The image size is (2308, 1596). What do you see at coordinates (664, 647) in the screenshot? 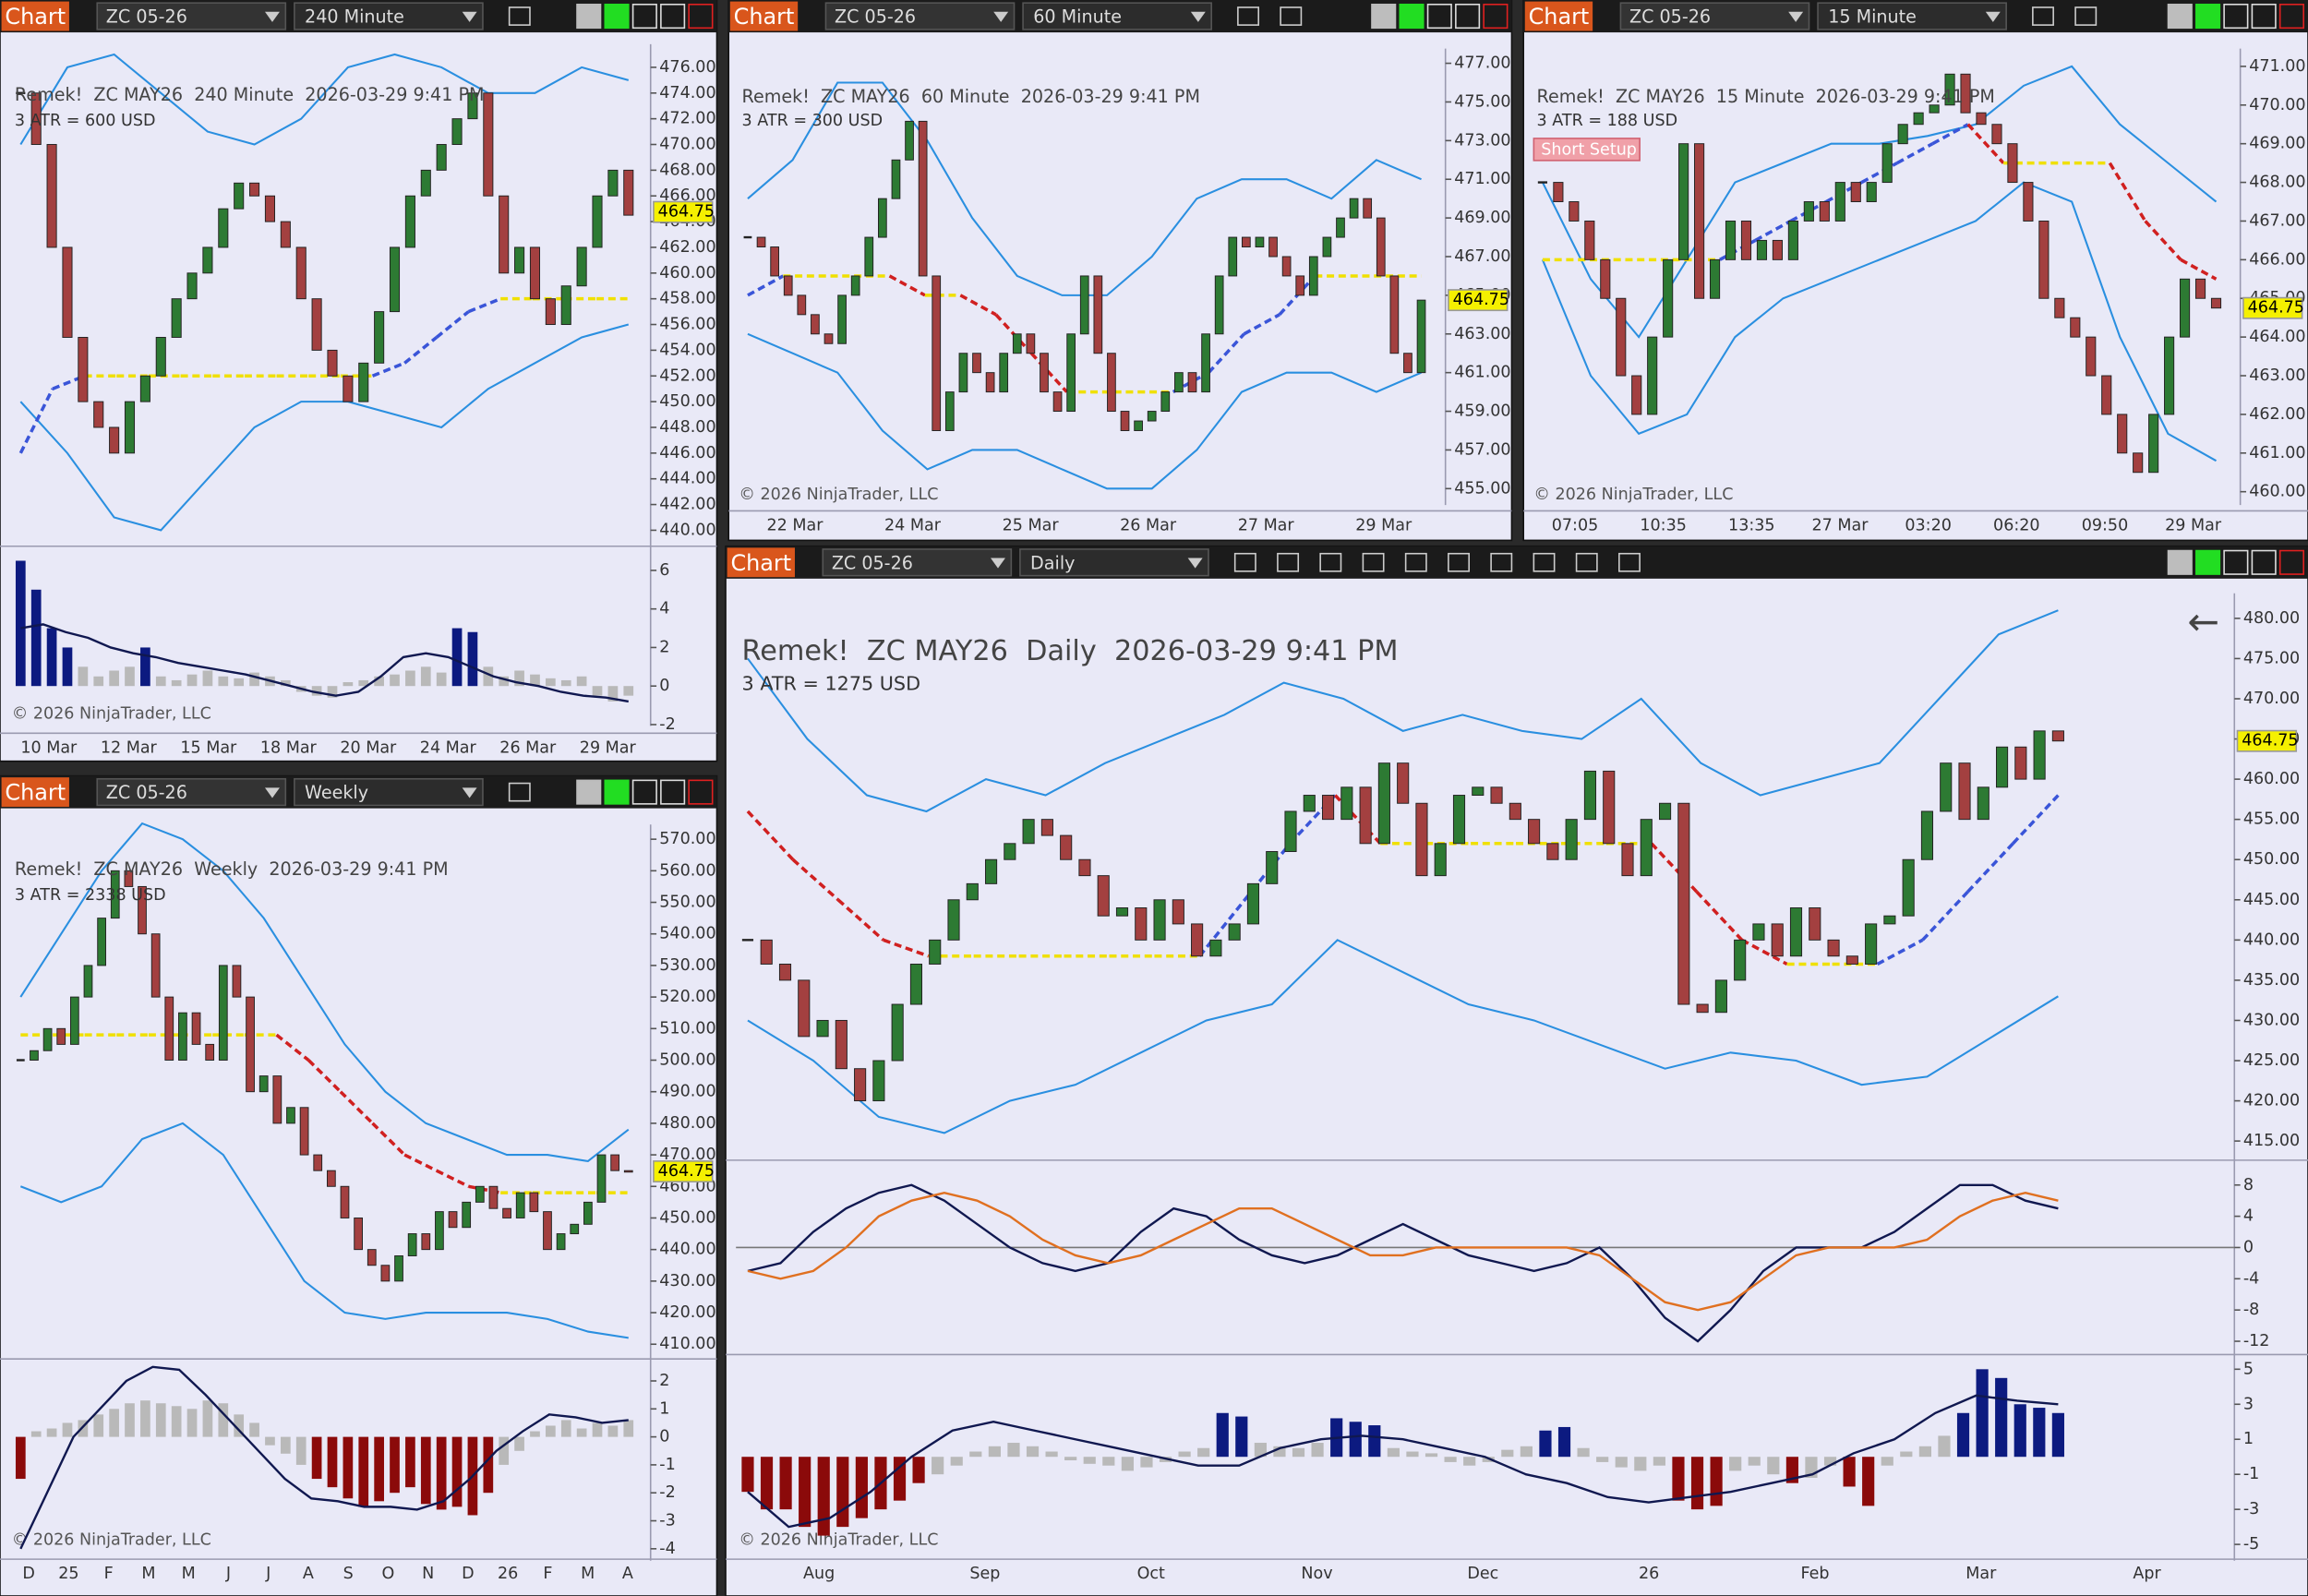
I see `y-tick-label: 2` at bounding box center [664, 647].